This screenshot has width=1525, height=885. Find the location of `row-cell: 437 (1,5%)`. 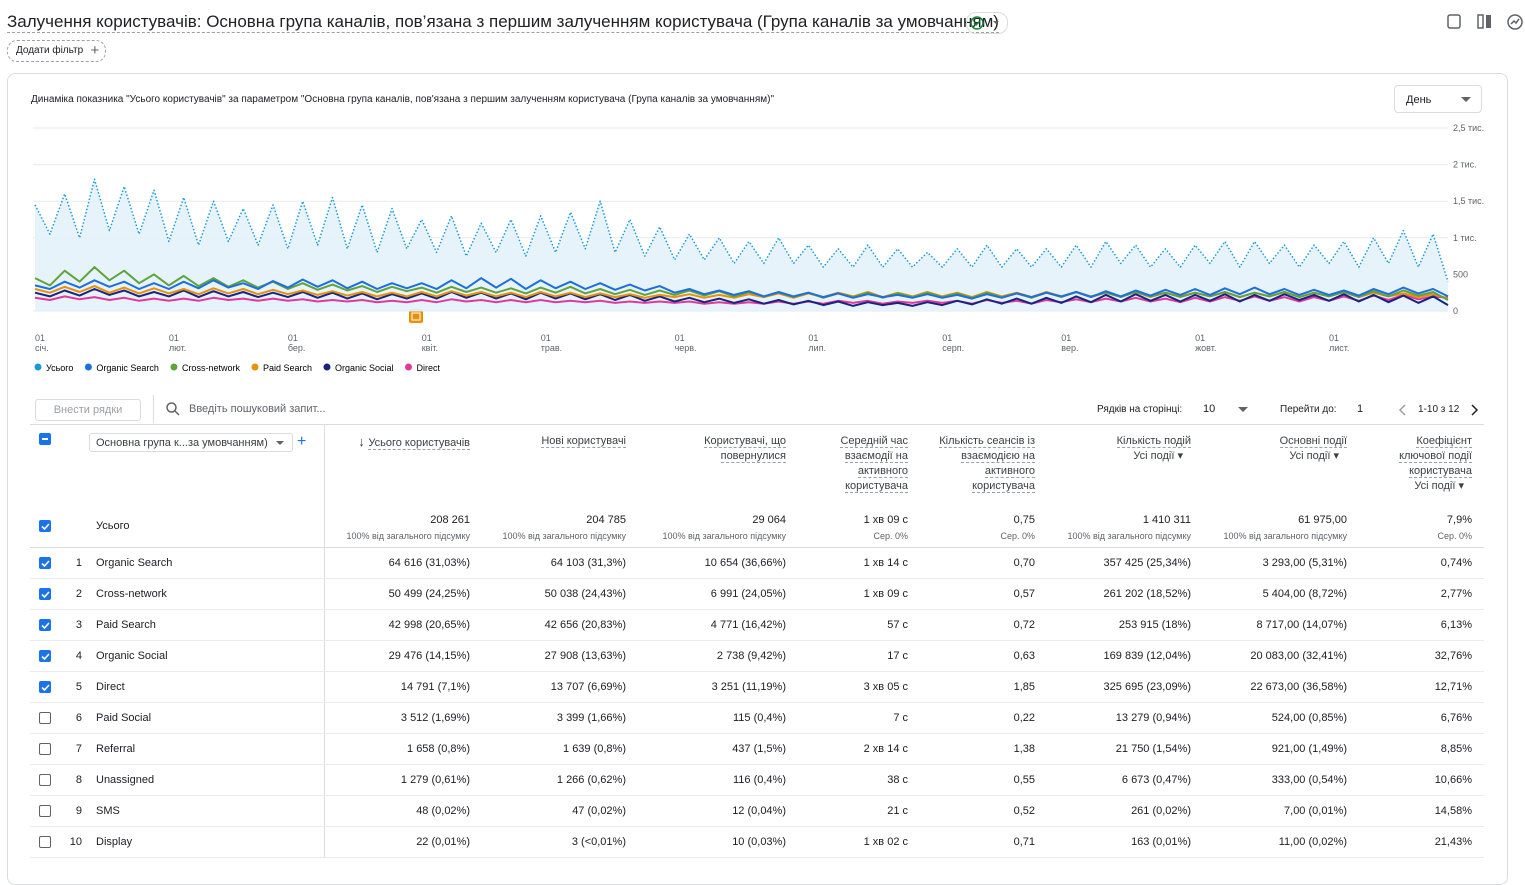

row-cell: 437 (1,5%) is located at coordinates (759, 749).